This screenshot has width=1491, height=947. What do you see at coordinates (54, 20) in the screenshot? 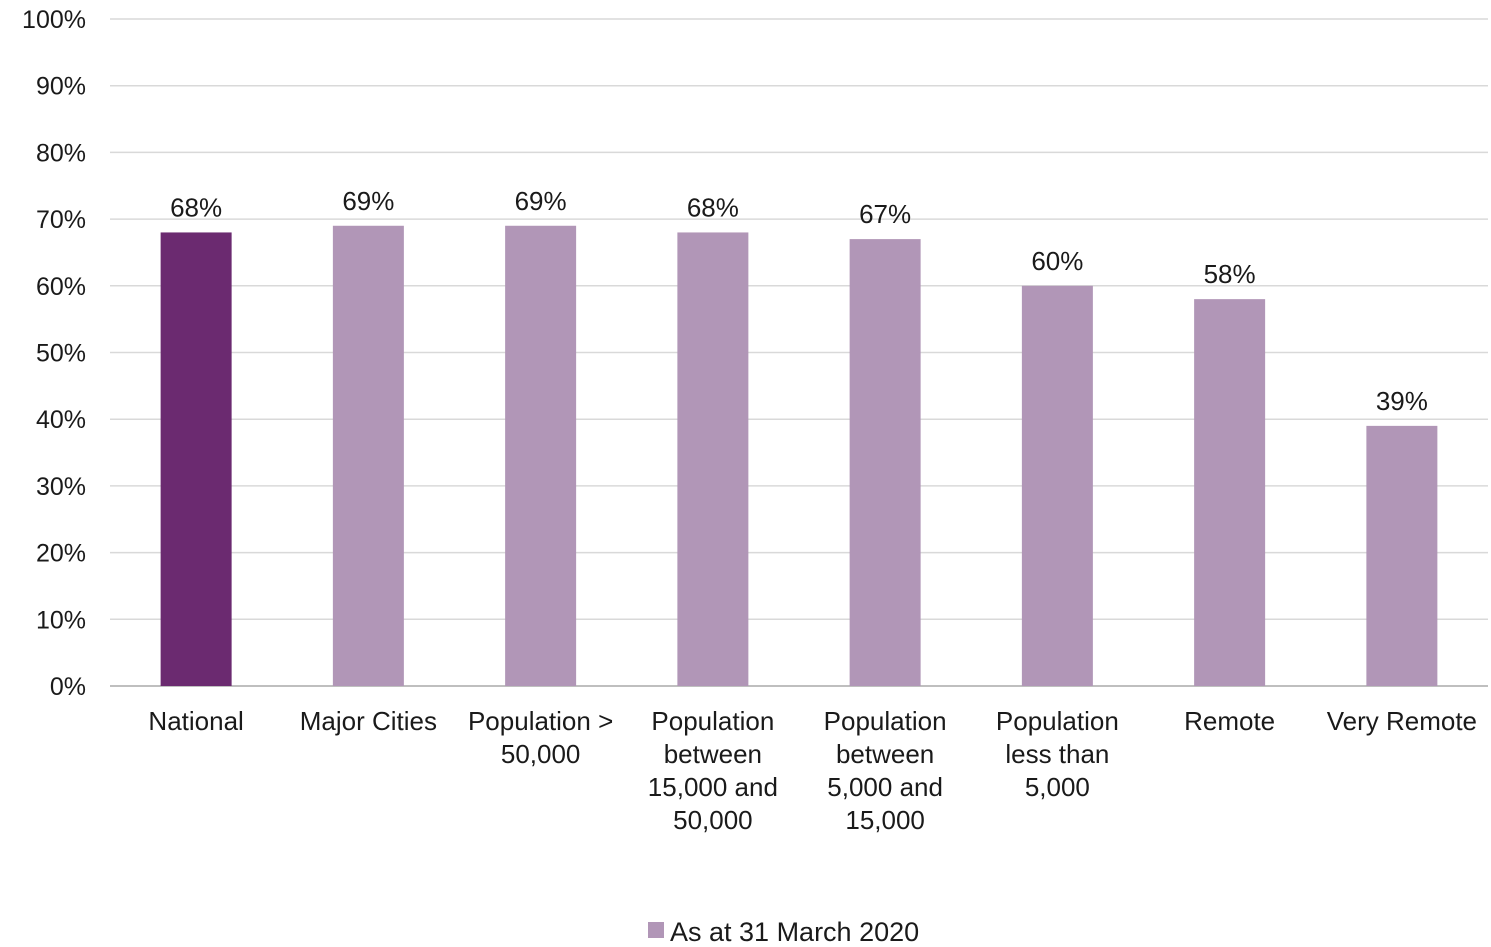
I see `y-tick-label: 100%` at bounding box center [54, 20].